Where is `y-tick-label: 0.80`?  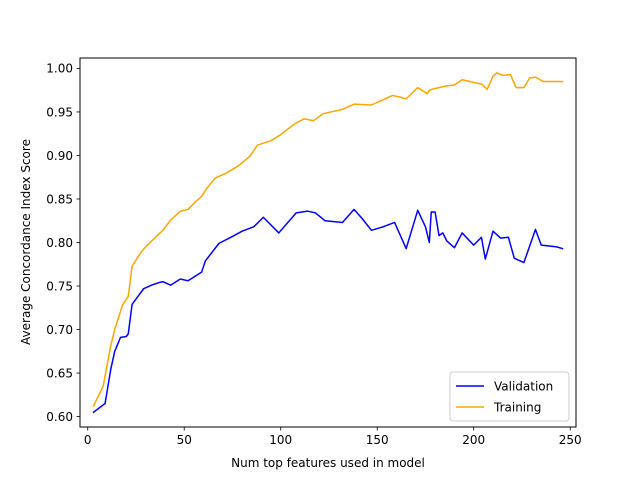 y-tick-label: 0.80 is located at coordinates (59, 243).